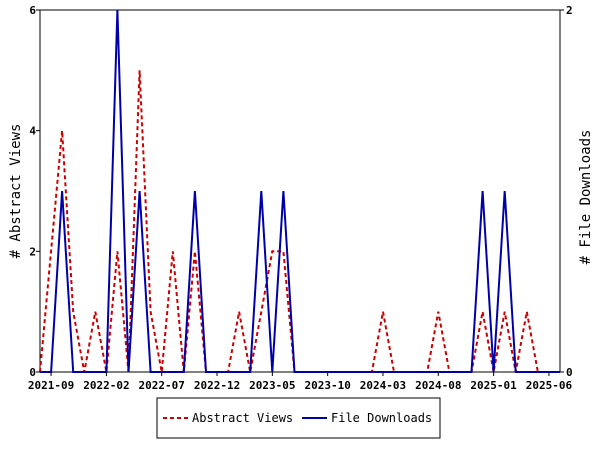 The image size is (600, 450). I want to click on y-right-tick-label: 2, so click(569, 10).